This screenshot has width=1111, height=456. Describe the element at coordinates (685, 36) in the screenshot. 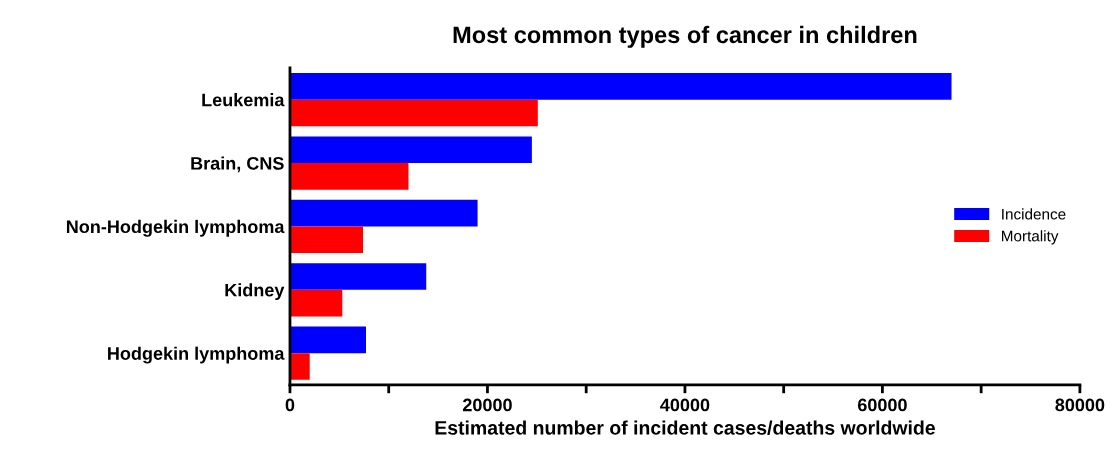

I see `chart-title: Most common types of cancer in children` at that location.